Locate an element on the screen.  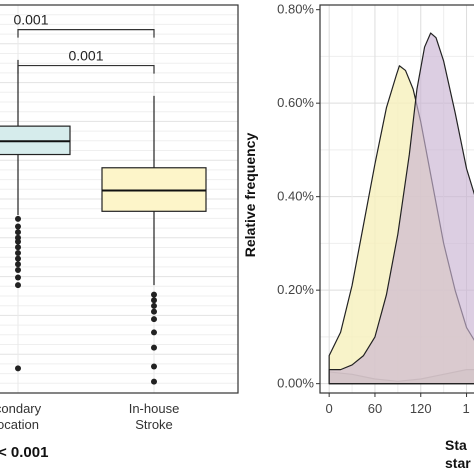
p-value-footnote: < 0.001 is located at coordinates (24, 452).